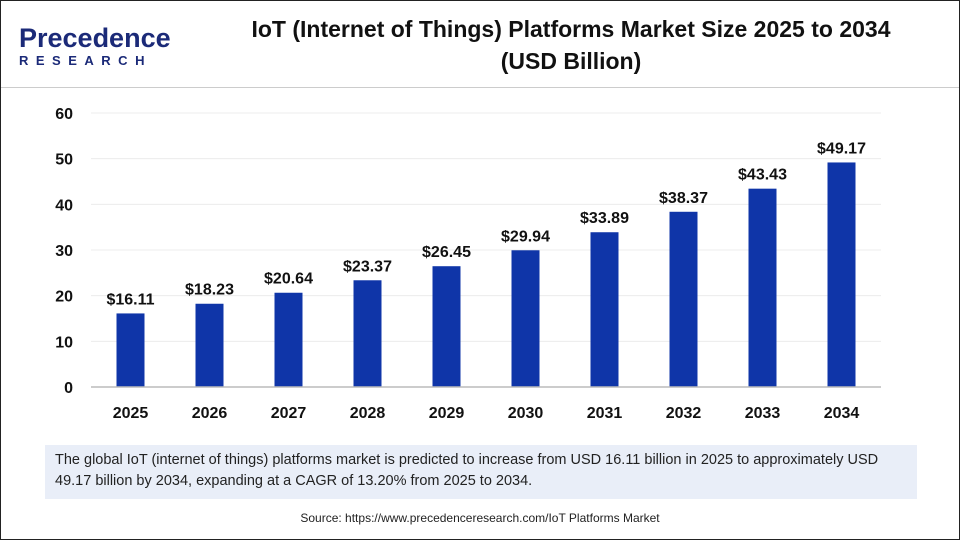  Describe the element at coordinates (447, 413) in the screenshot. I see `x-tick-label: 2029` at that location.